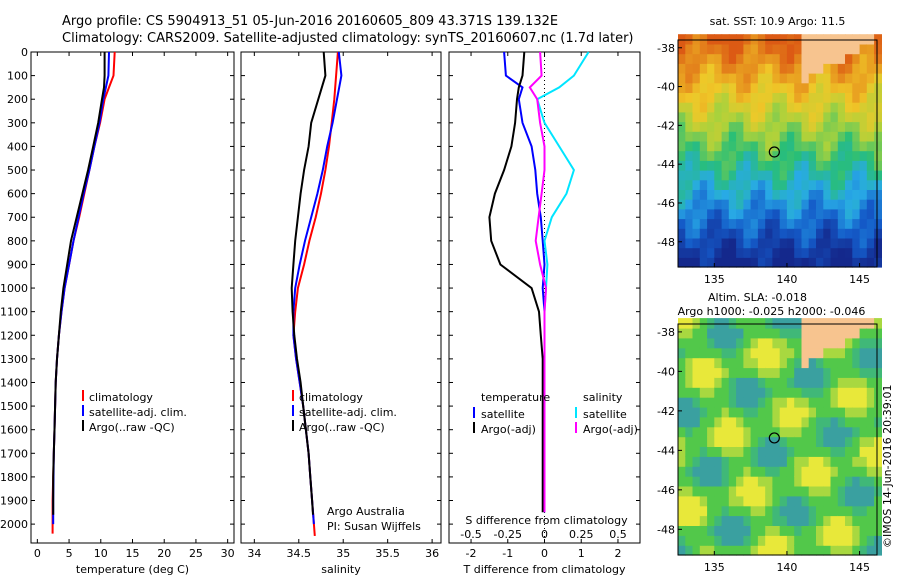  I want to click on x-tick-label: 5, so click(69, 553).